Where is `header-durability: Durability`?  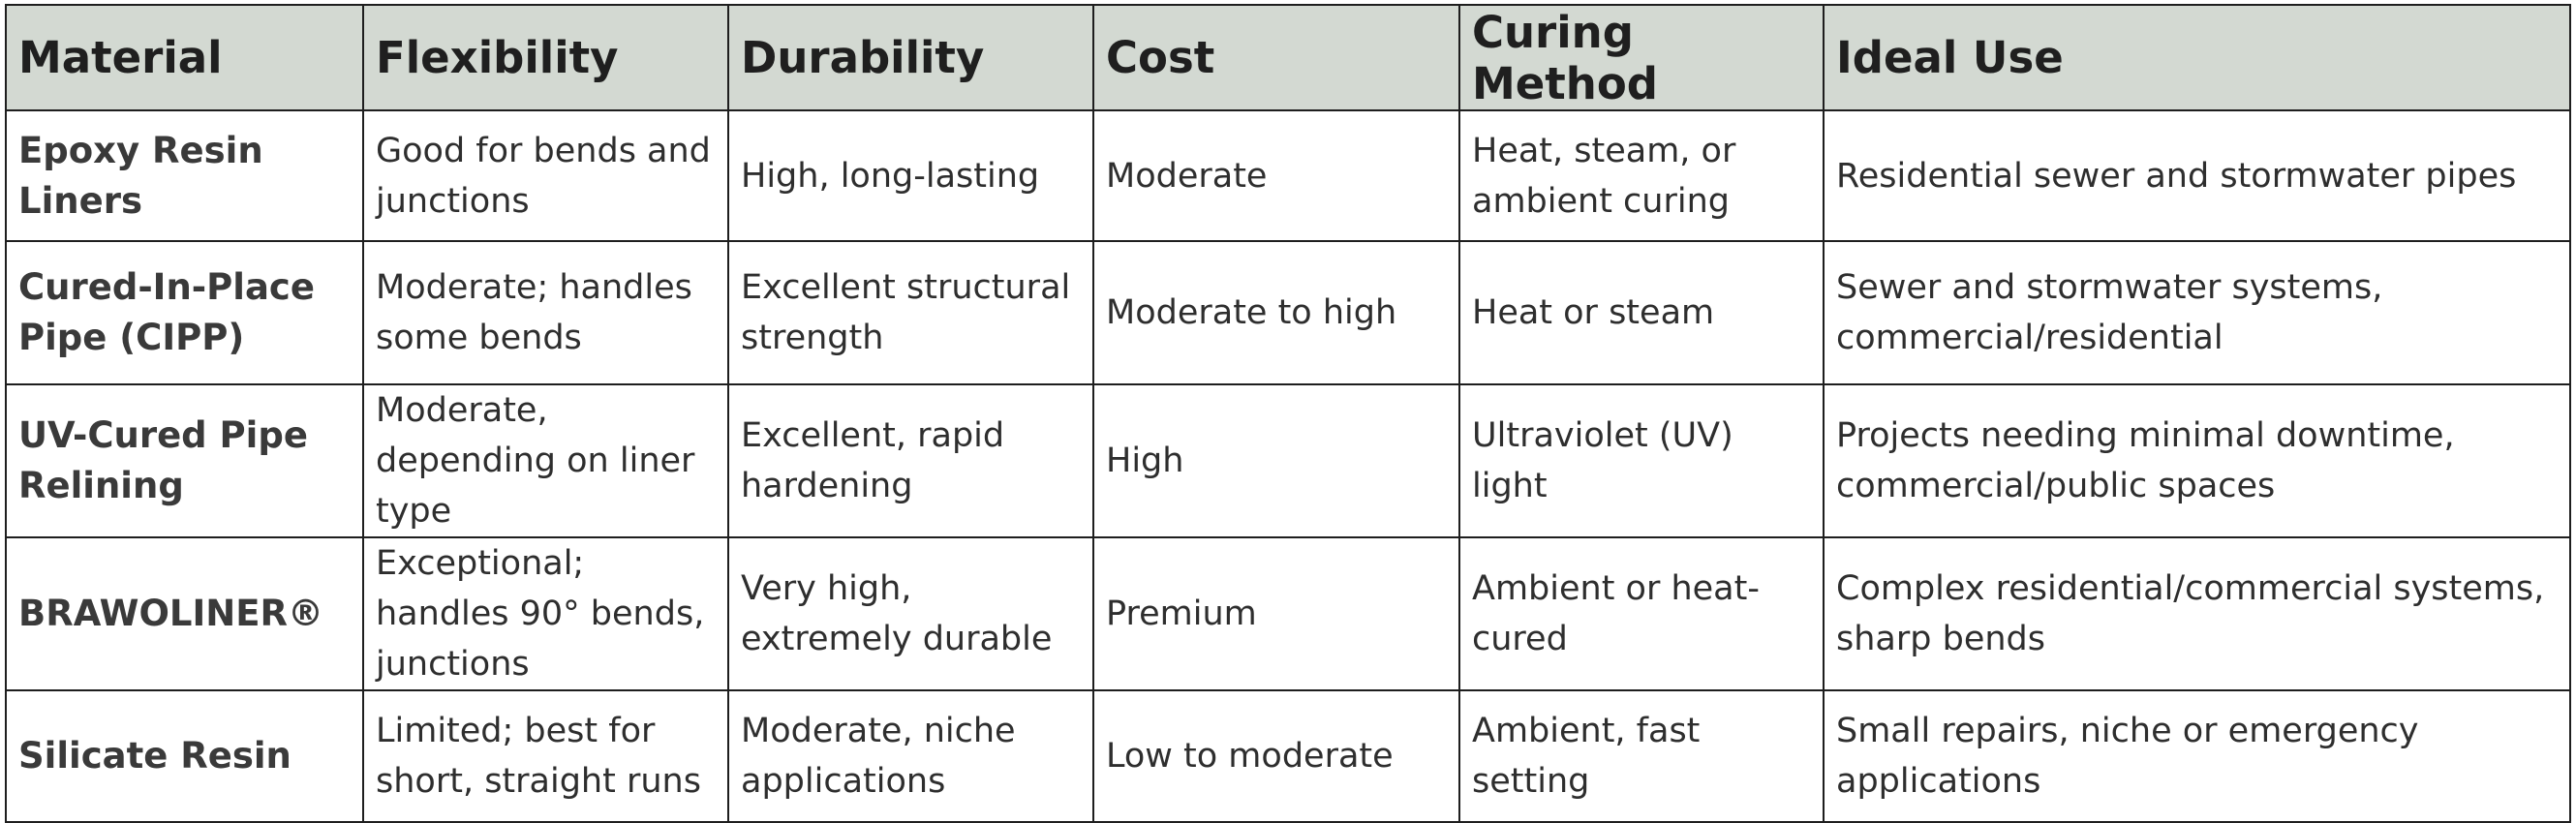 header-durability: Durability is located at coordinates (910, 58).